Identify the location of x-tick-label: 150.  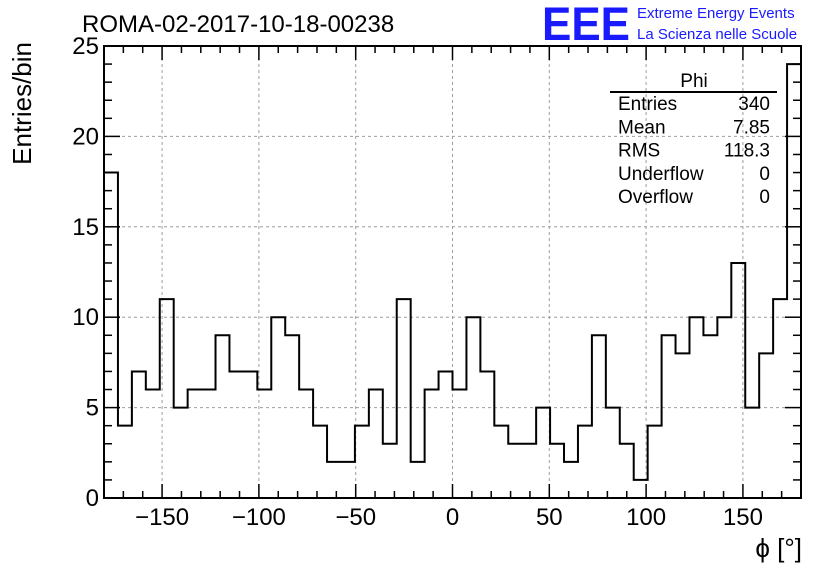
(743, 517).